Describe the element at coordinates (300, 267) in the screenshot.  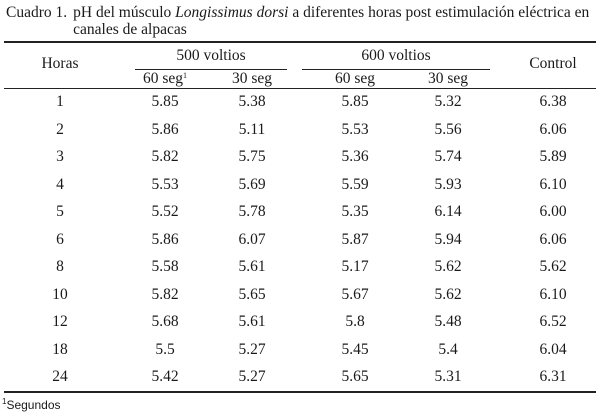
I see `table-row: 8 5.58 5.61 5.17 5.62 5.62` at that location.